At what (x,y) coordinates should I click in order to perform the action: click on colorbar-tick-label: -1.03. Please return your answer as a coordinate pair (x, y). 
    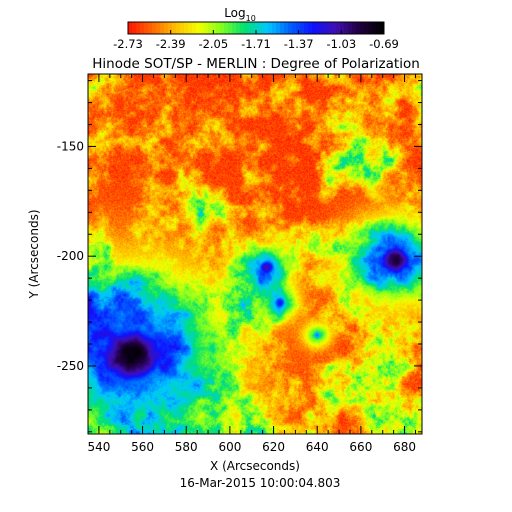
    Looking at the image, I should click on (341, 44).